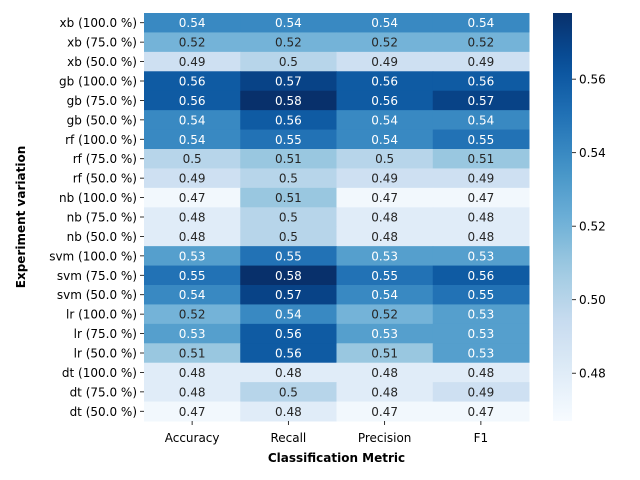  What do you see at coordinates (102, 101) in the screenshot?
I see `row-tick-label: gb (75.0 %)` at bounding box center [102, 101].